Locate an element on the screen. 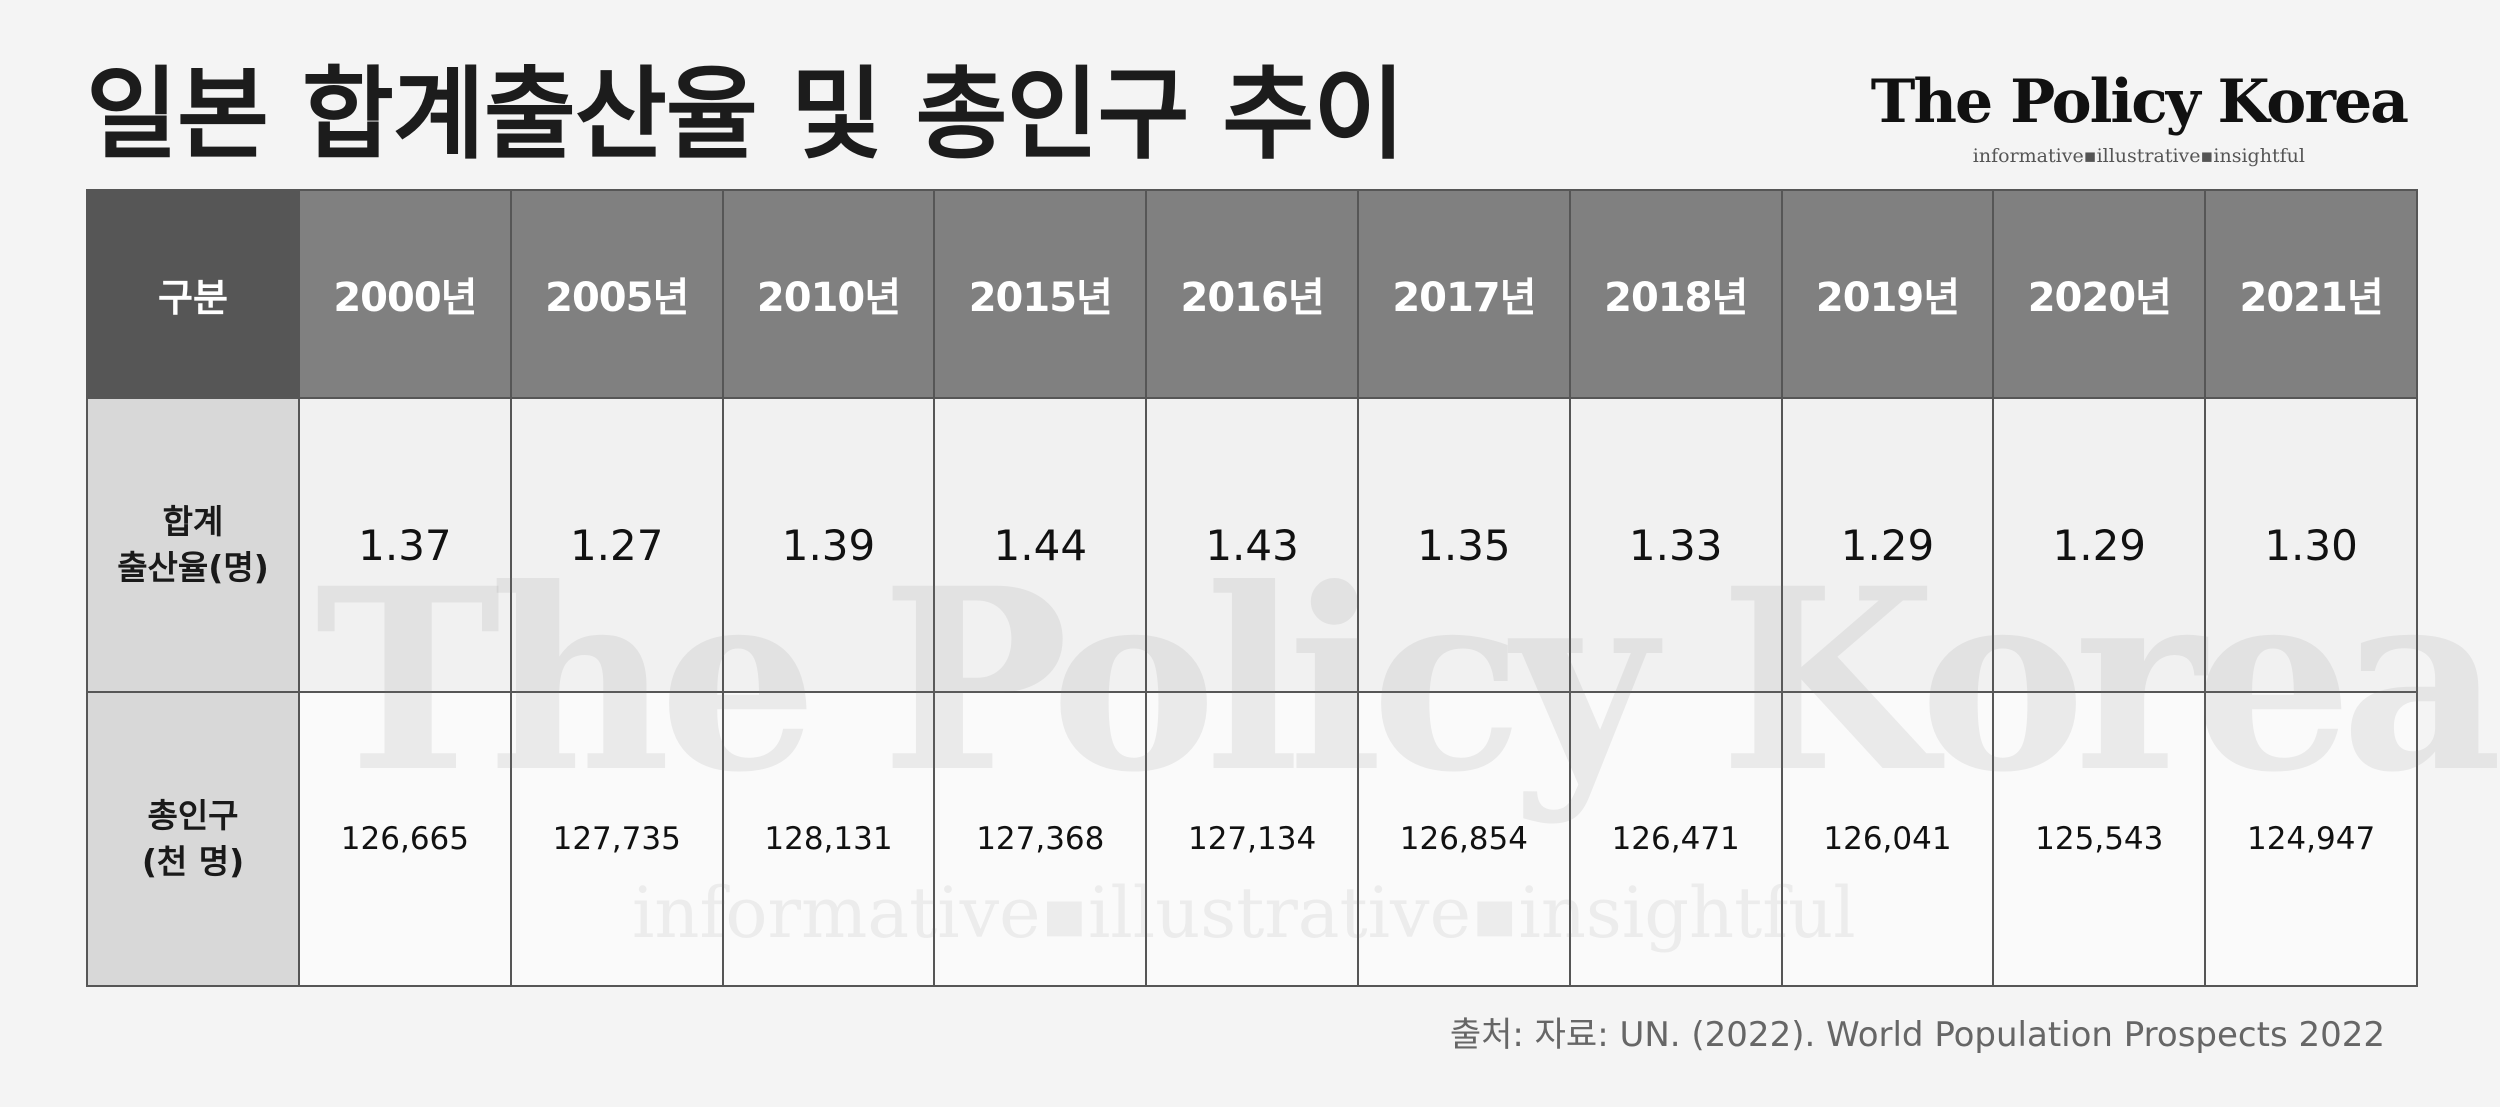  table-cell: 126,041 is located at coordinates (1887, 839).